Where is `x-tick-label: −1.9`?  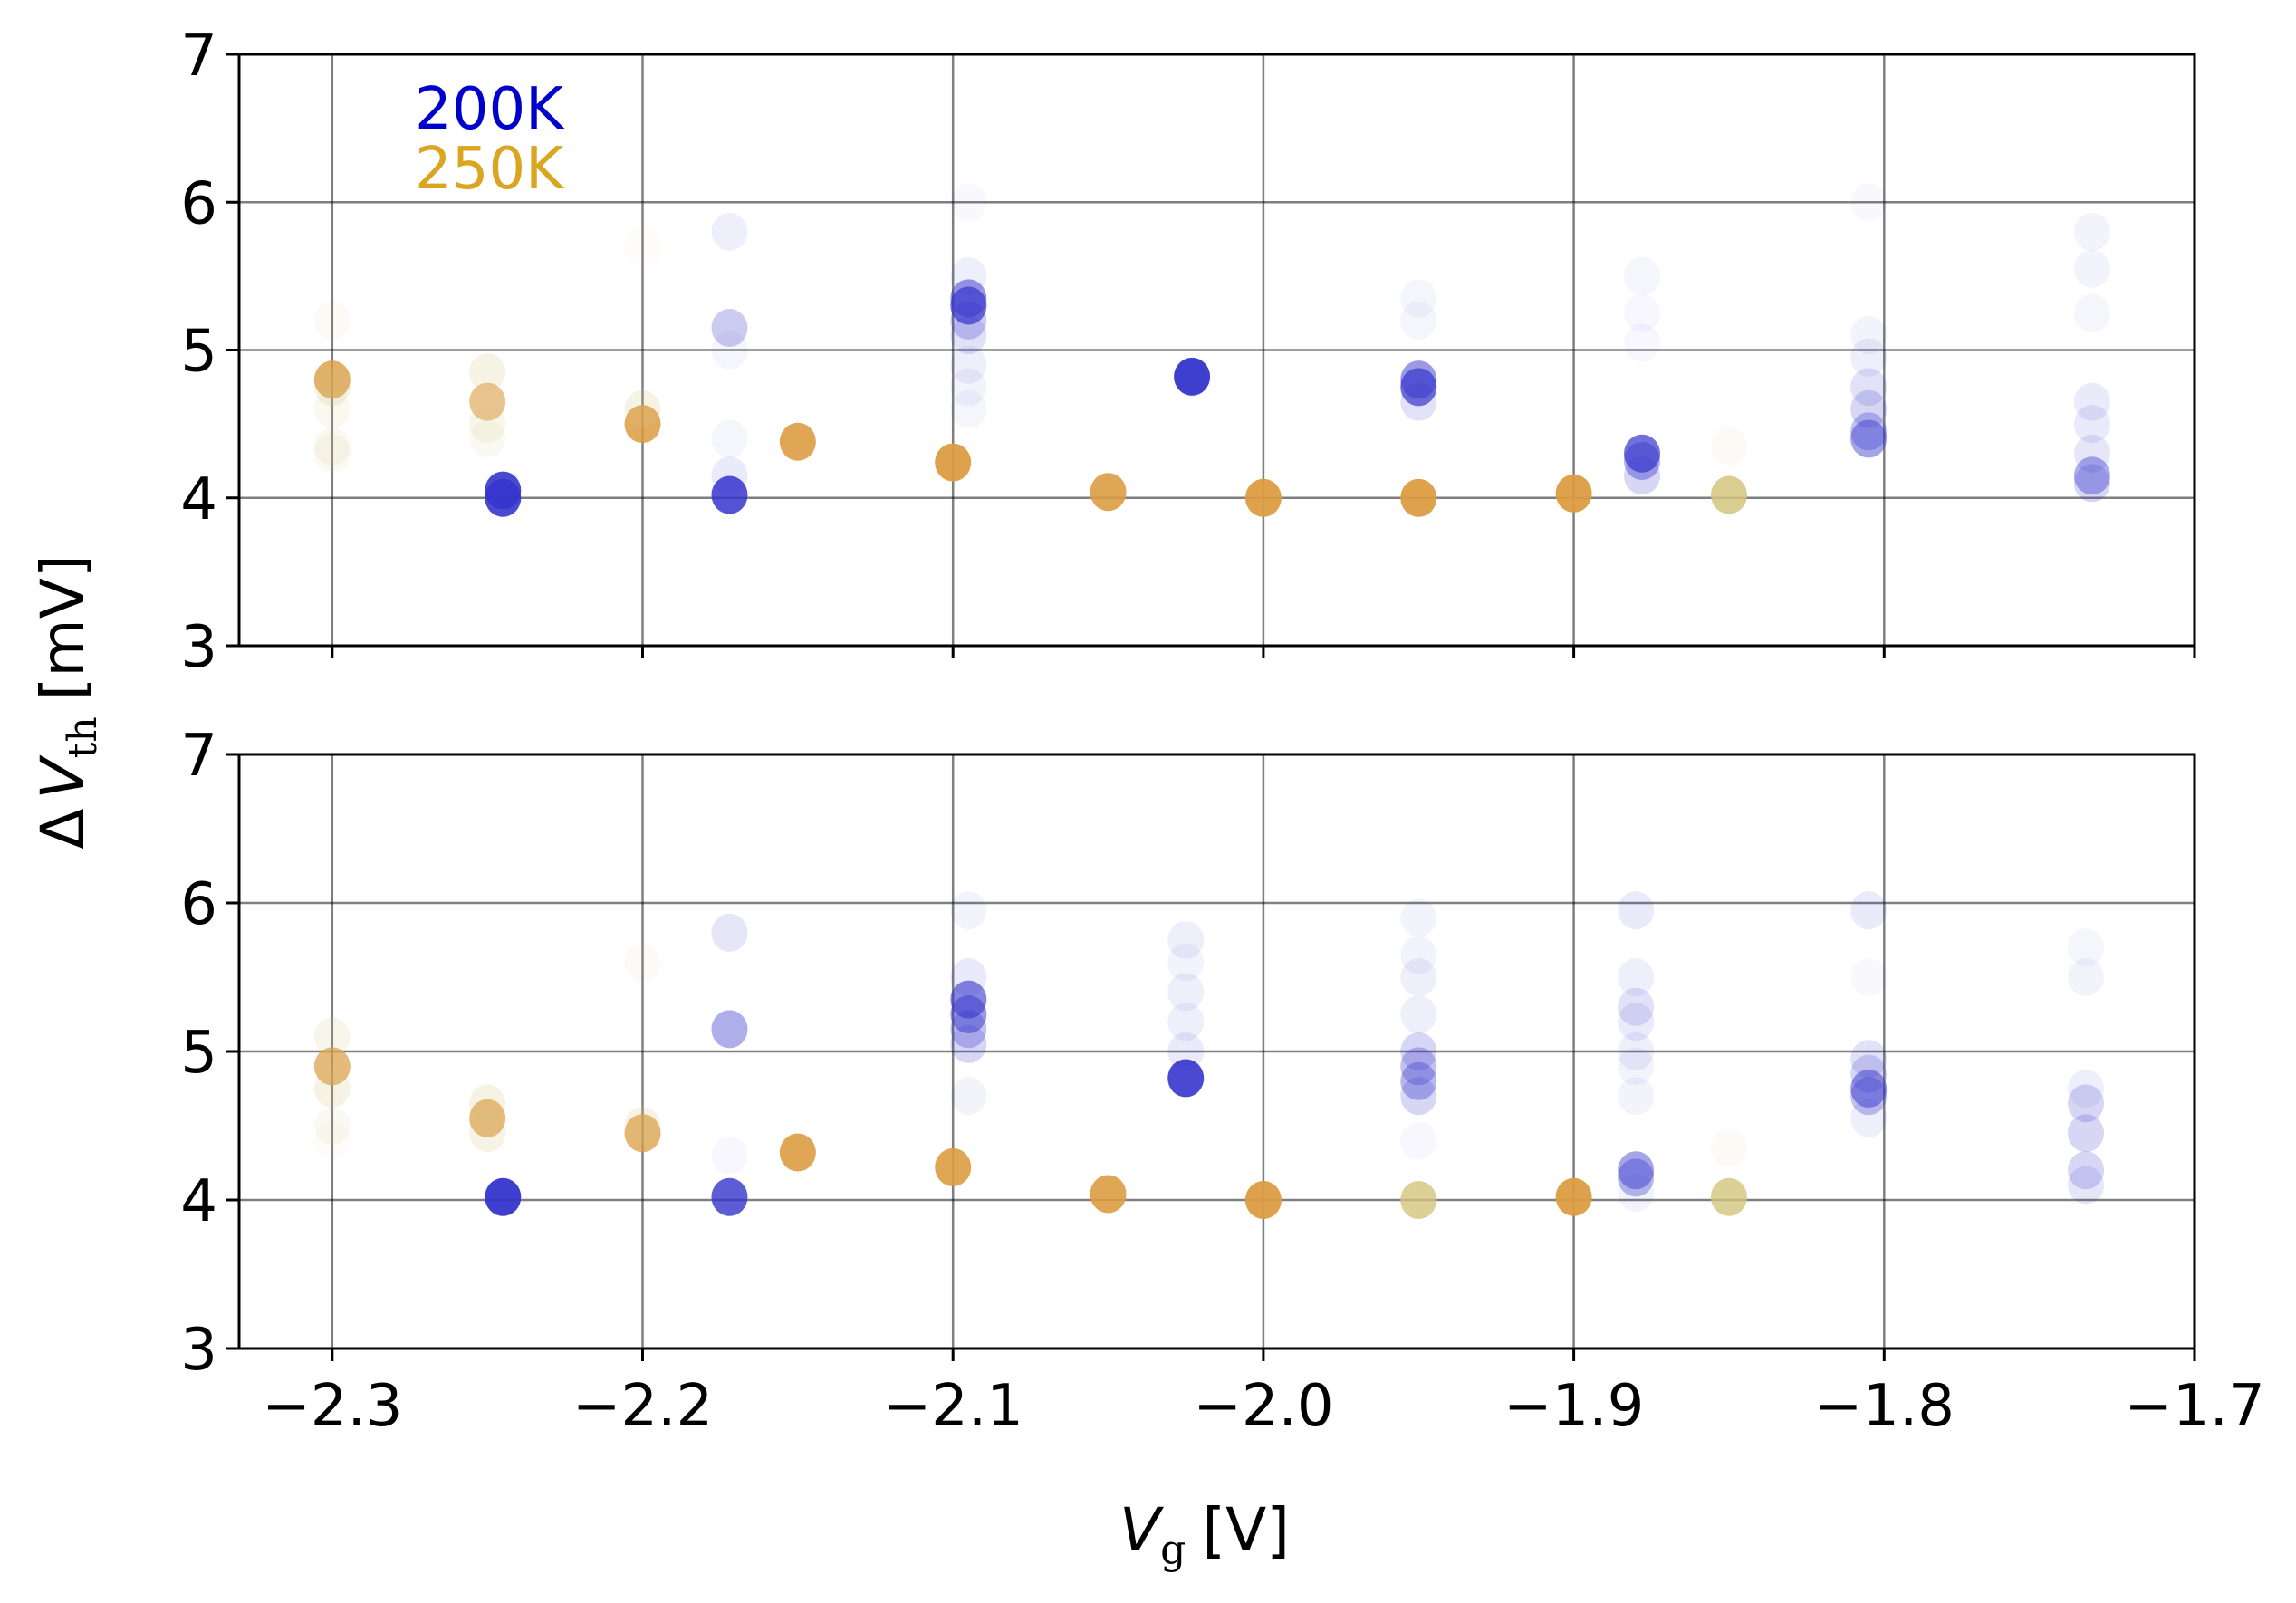 x-tick-label: −1.9 is located at coordinates (1573, 1406).